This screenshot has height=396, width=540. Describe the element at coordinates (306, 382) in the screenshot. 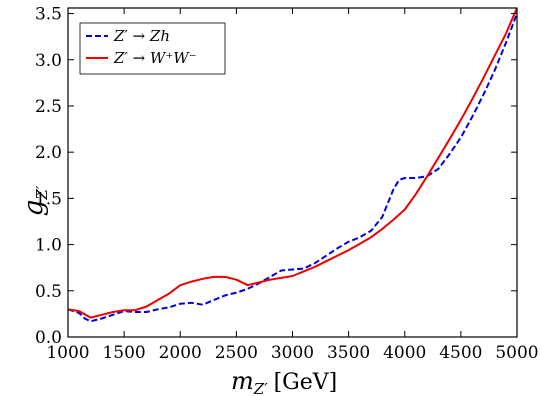

I see `x-axis-unit: [GeV]` at that location.